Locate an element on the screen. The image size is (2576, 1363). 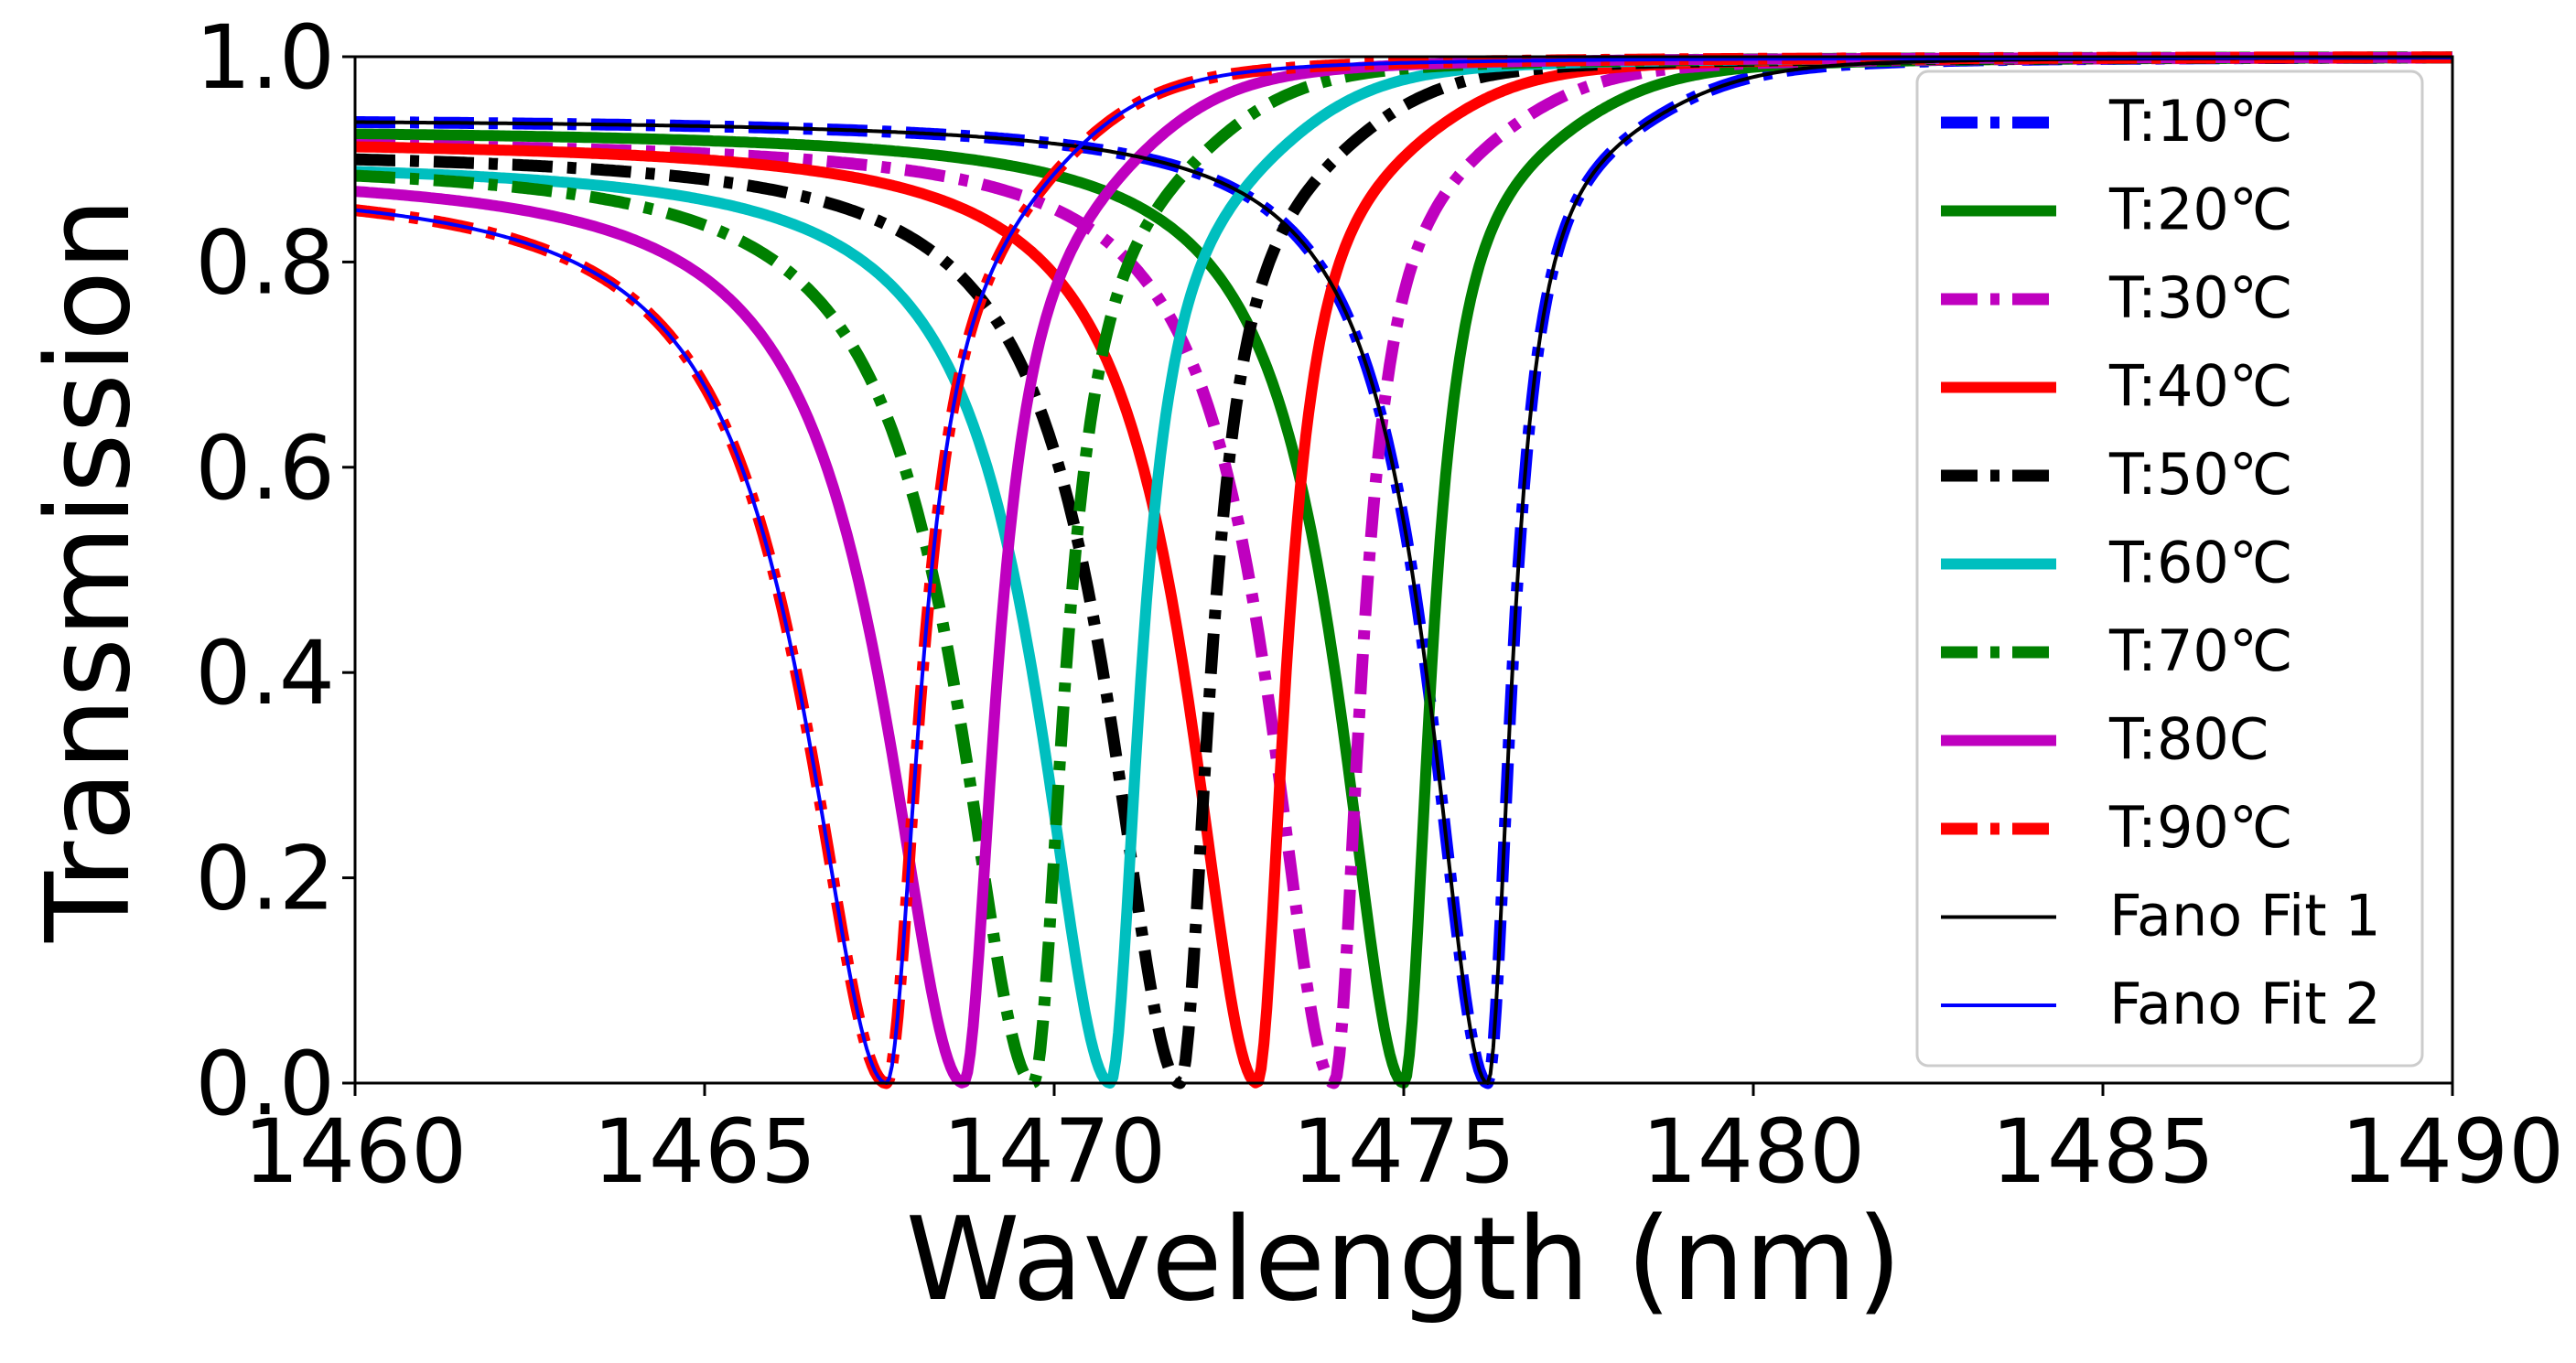
legend-entry-t-10: T:10℃ is located at coordinates (2116, 121).